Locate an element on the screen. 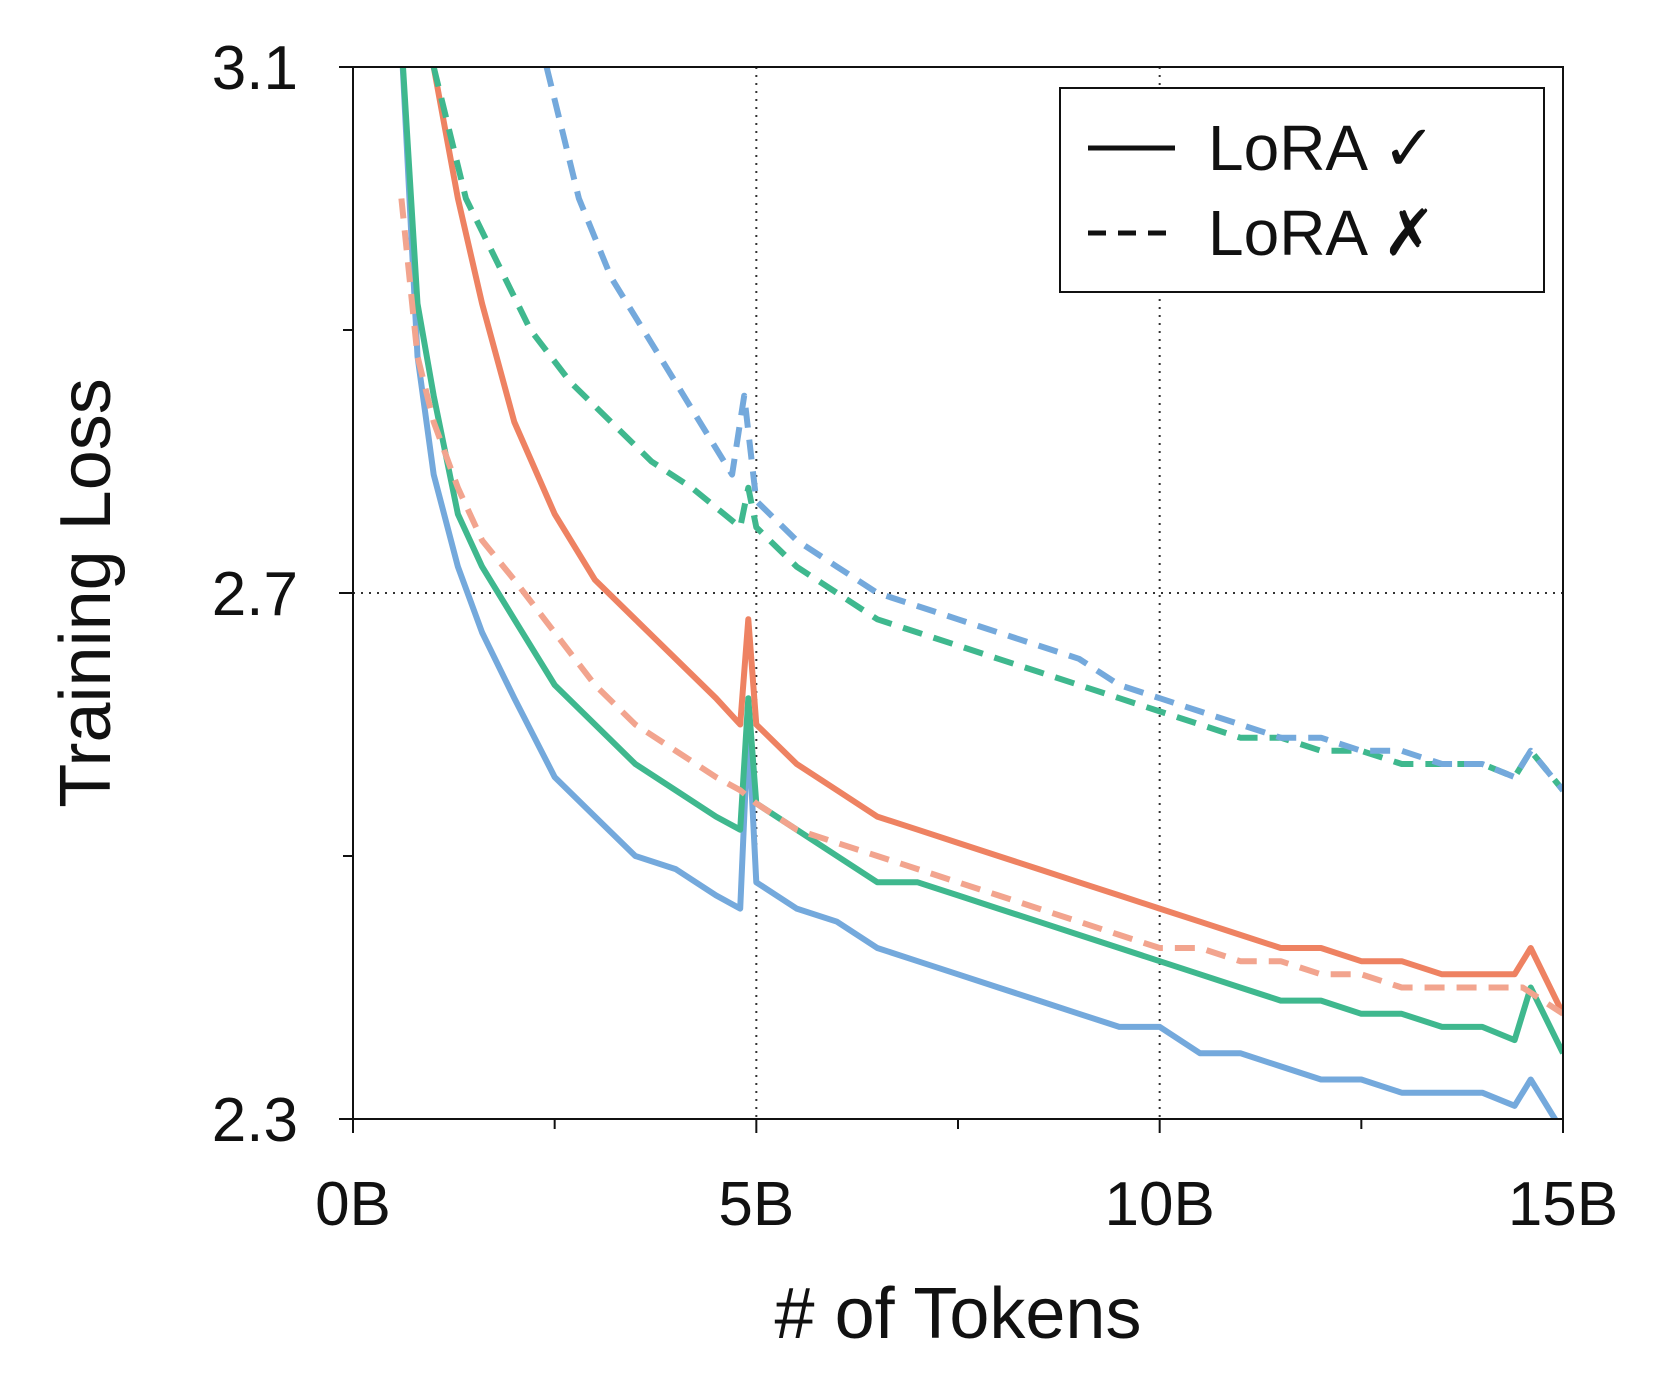  x-tick-label: 0B is located at coordinates (353, 1204).